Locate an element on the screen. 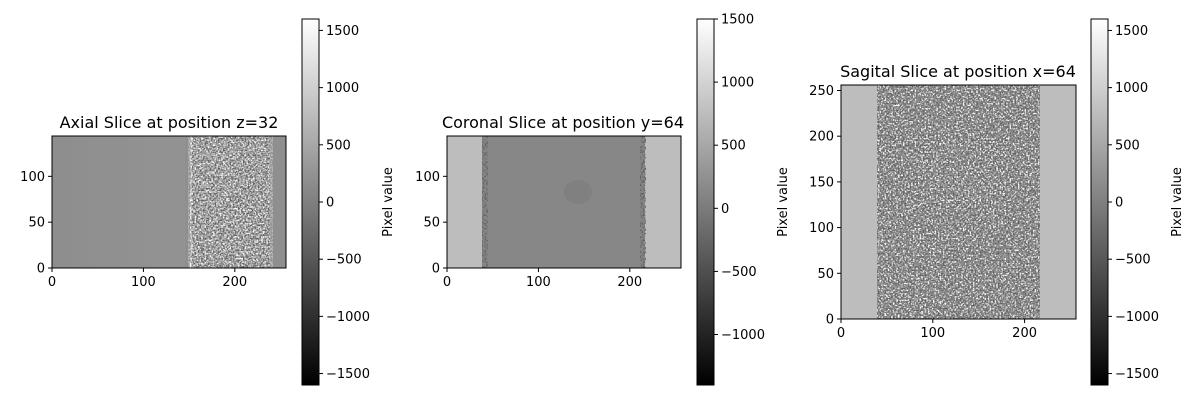 This screenshot has width=1200, height=400. axial-y-axis: 0 50 100 is located at coordinates (36, 223).